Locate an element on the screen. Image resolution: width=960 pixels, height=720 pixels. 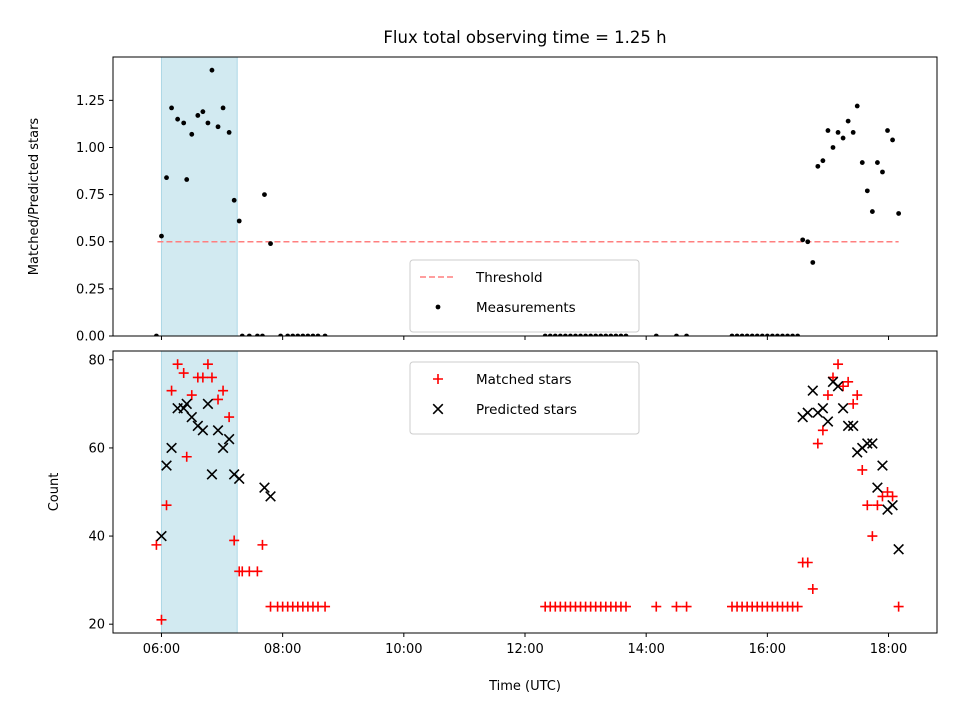
y-tick-label: 0.00 is located at coordinates (90, 337).